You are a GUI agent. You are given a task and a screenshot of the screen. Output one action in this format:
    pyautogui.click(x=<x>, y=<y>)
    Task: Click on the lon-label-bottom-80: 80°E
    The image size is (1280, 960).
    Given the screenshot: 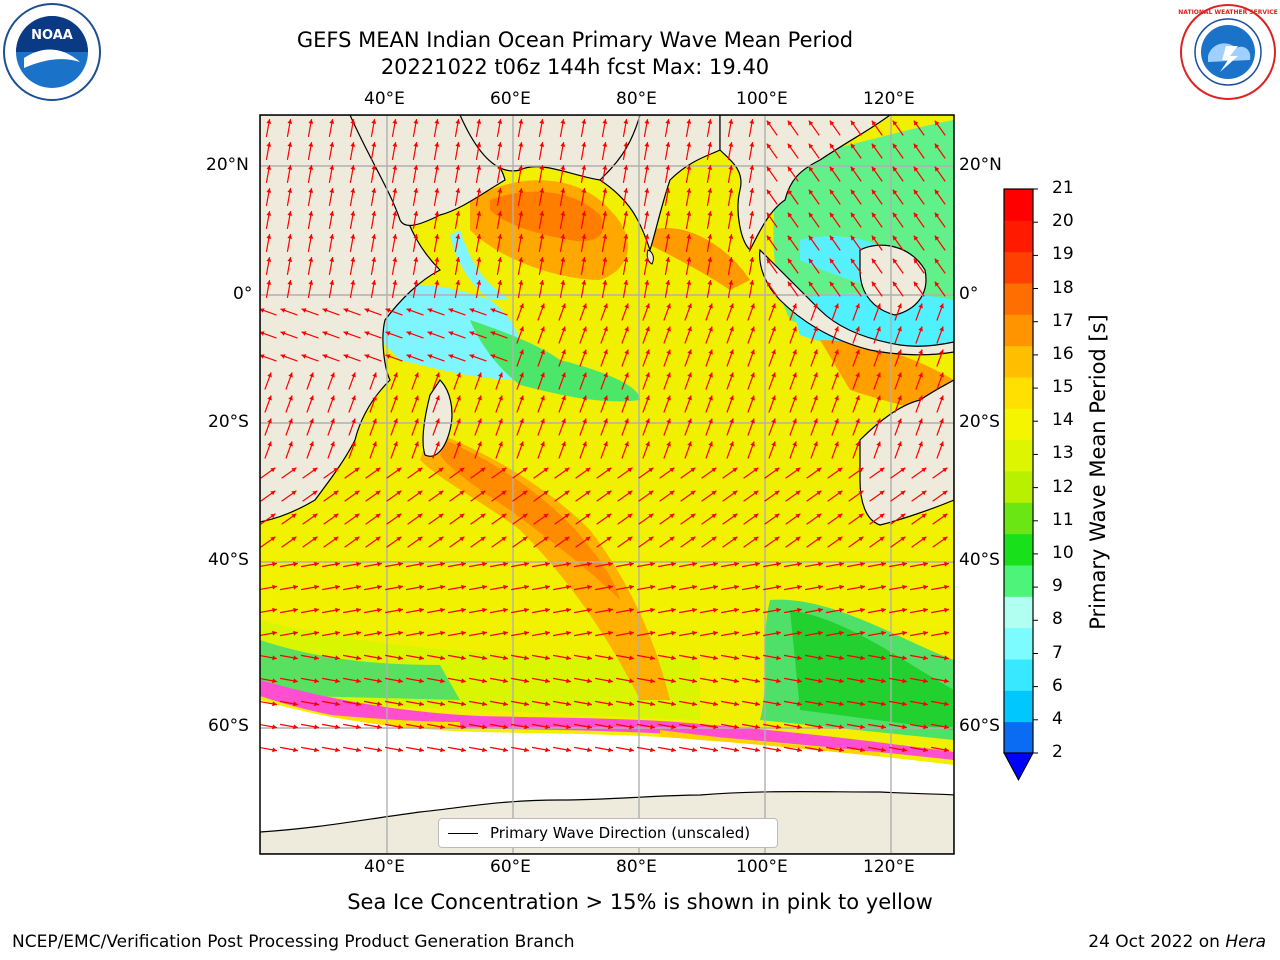 What is the action you would take?
    pyautogui.click(x=636, y=867)
    